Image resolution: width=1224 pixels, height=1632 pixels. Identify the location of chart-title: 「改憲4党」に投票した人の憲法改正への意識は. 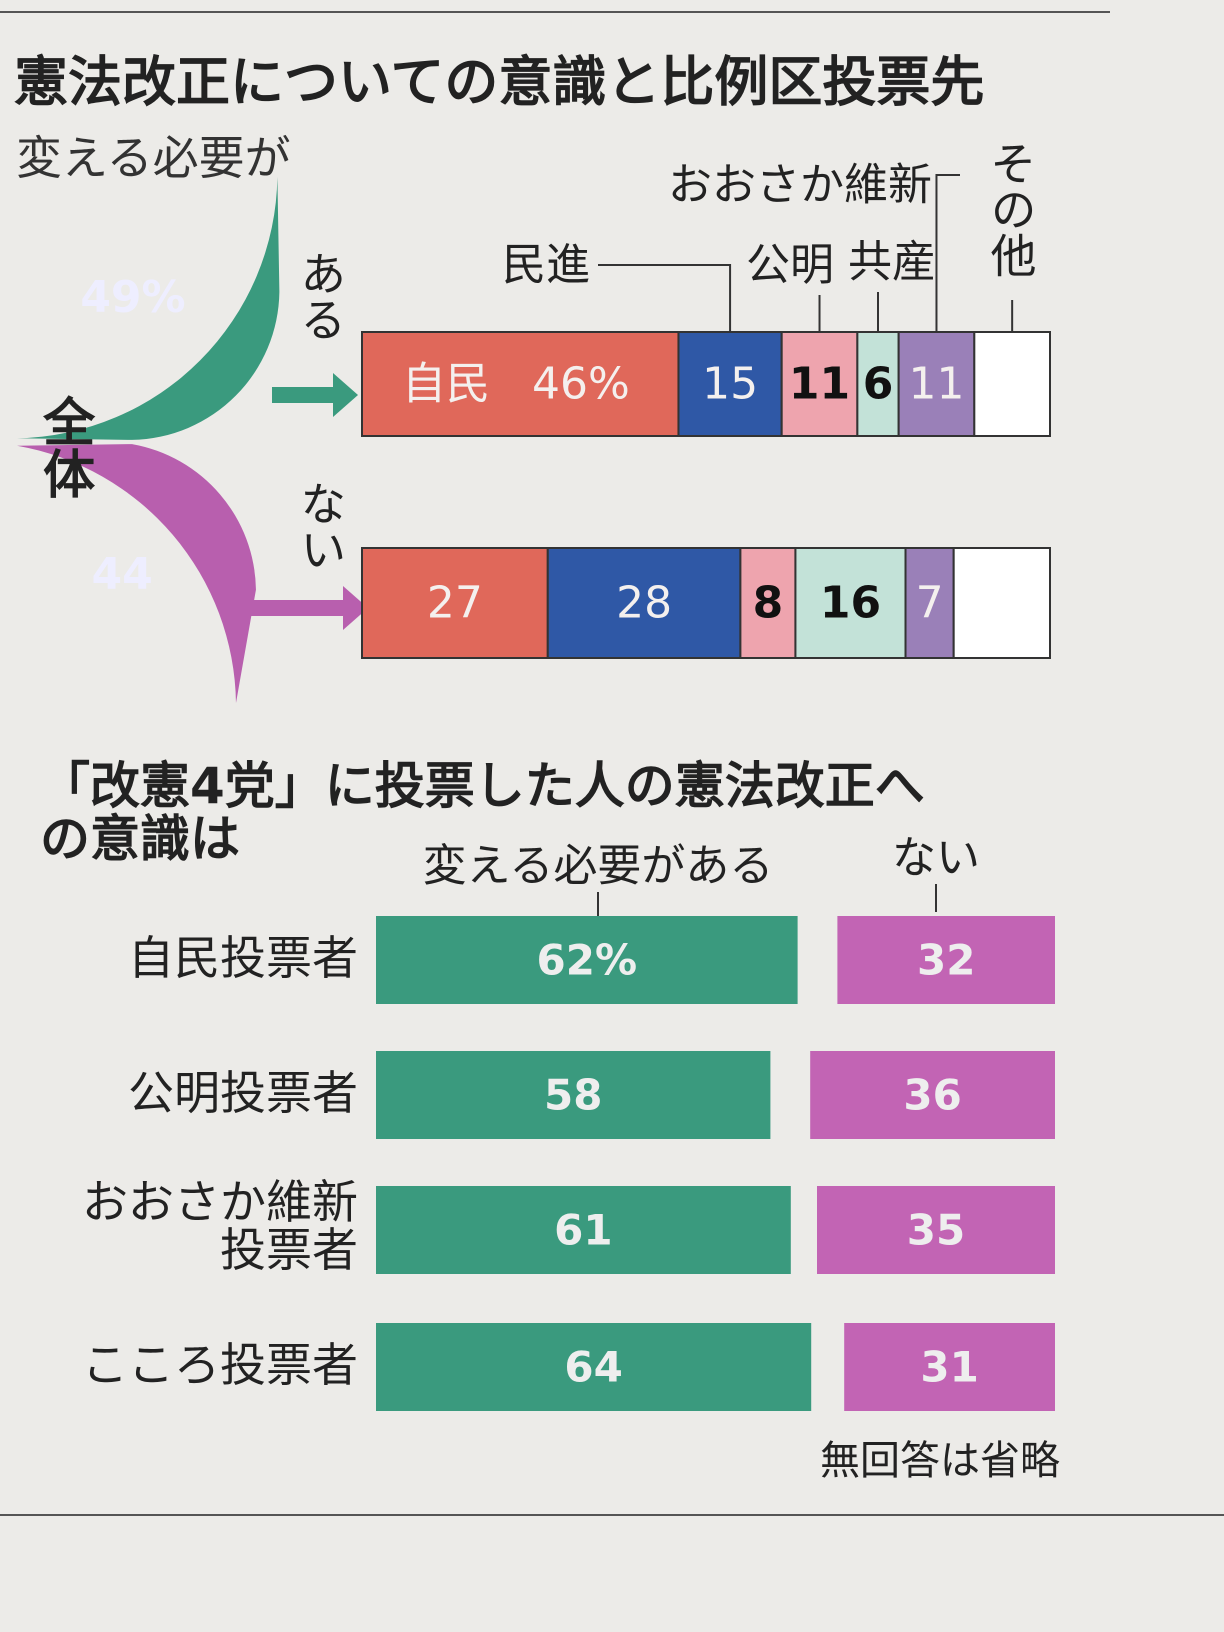
(482, 812).